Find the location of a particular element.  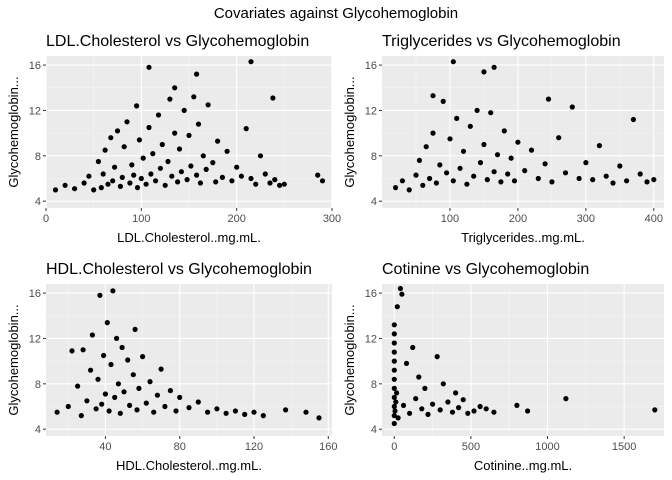

panel-title: Cotinine vs Glycohemoglobin is located at coordinates (485, 269).